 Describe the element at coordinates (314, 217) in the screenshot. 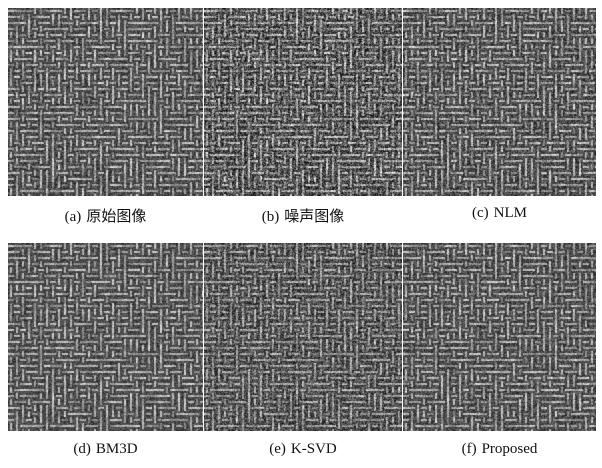

I see `caption-label: 噪声图像` at that location.